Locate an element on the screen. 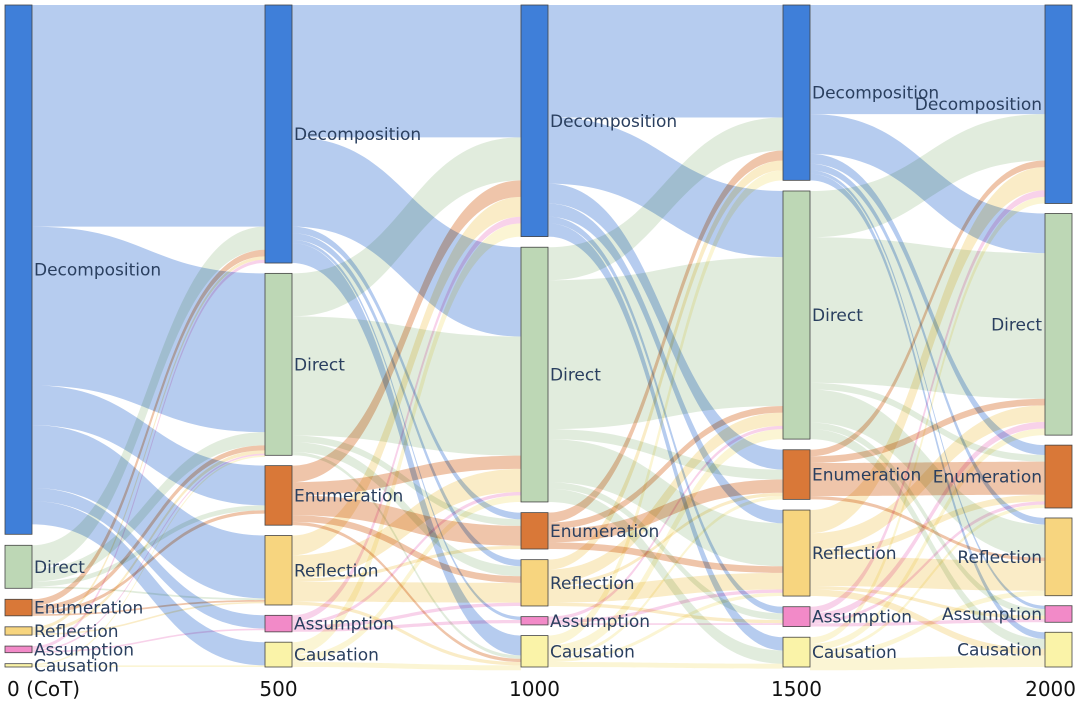 This screenshot has width=1078, height=701. node-label-causation-stage-0: Causation is located at coordinates (76, 666).